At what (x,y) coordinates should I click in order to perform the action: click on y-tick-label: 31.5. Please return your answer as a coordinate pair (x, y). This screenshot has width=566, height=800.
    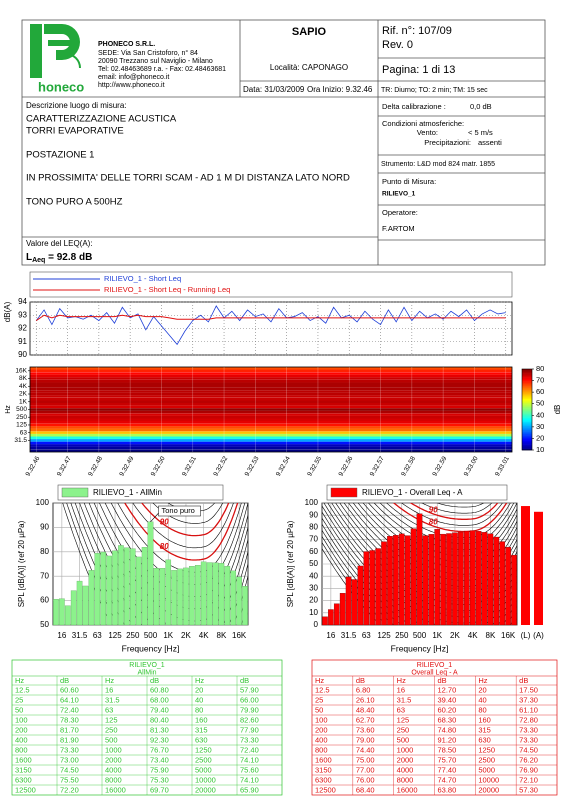
    Looking at the image, I should click on (20, 440).